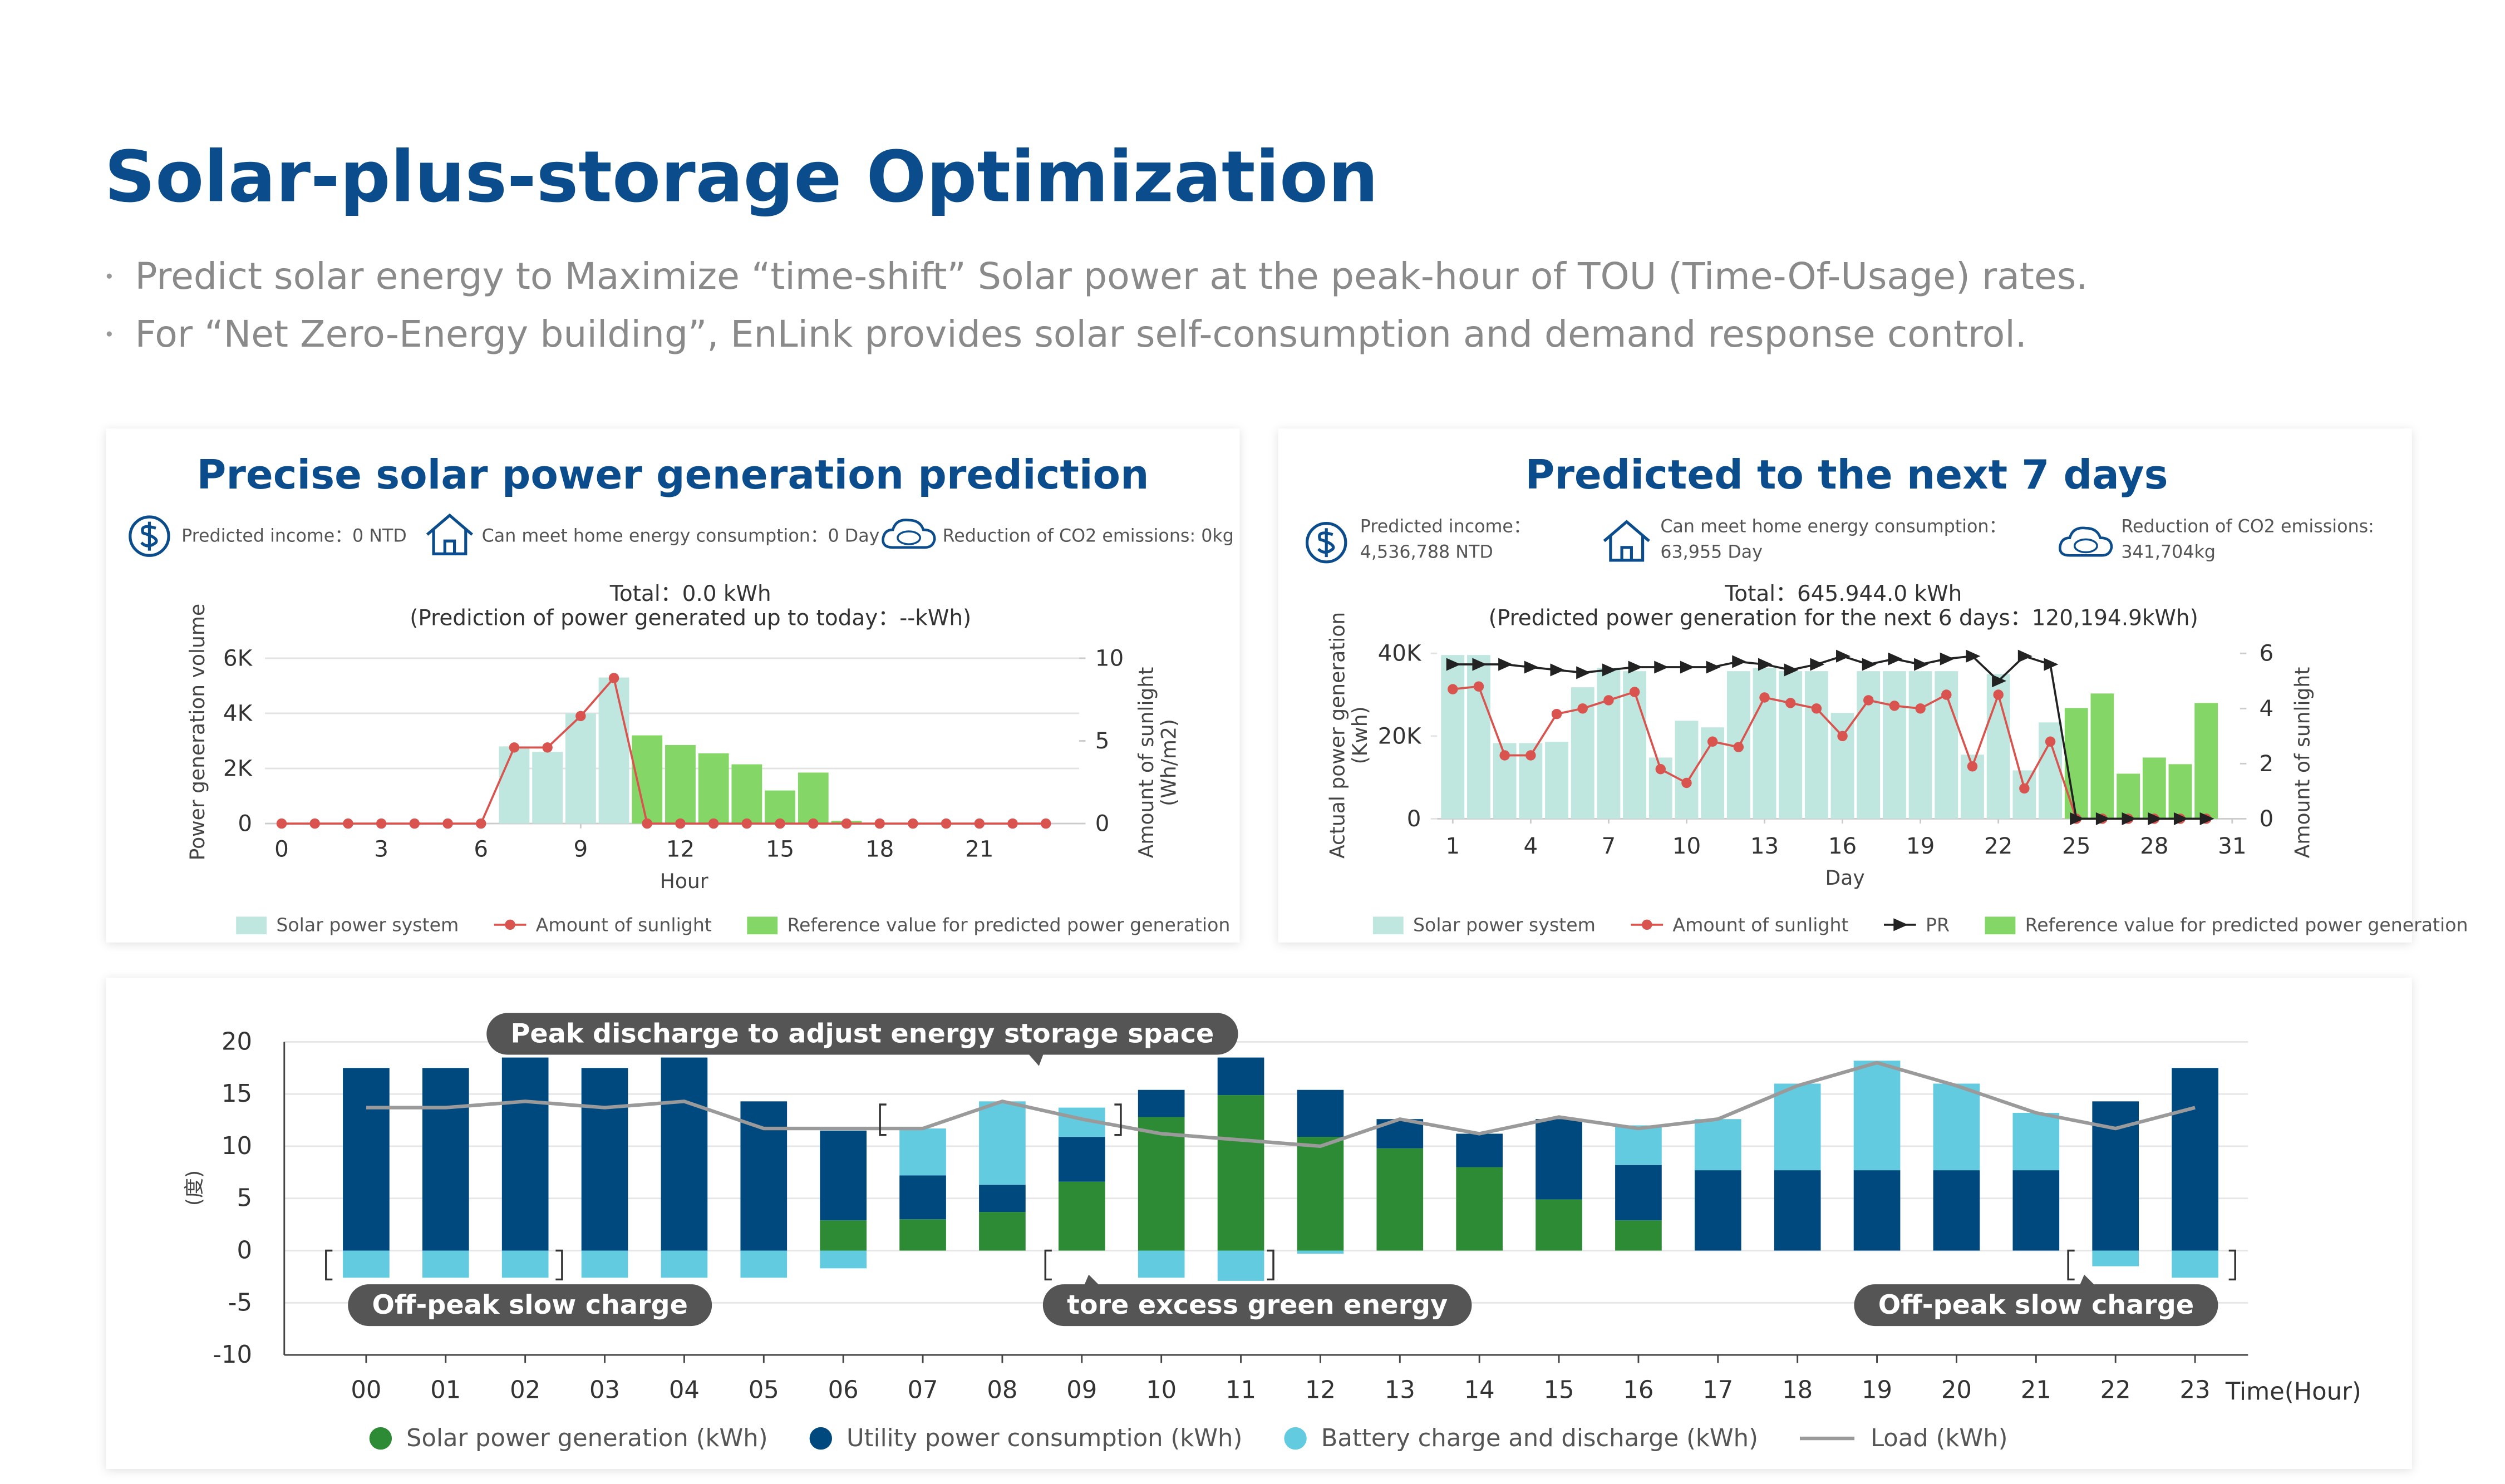 The height and width of the screenshot is (1484, 2505). What do you see at coordinates (1360, 735) in the screenshot?
I see `axis-label: (Kwh)` at bounding box center [1360, 735].